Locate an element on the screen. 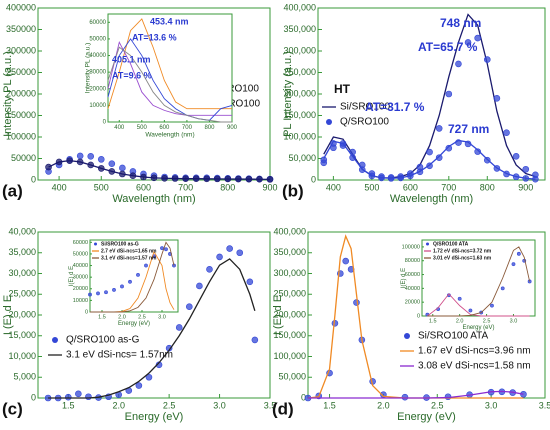 This screenshot has height=430, width=550. y-tick-label: 150,000 is located at coordinates (299, 115).